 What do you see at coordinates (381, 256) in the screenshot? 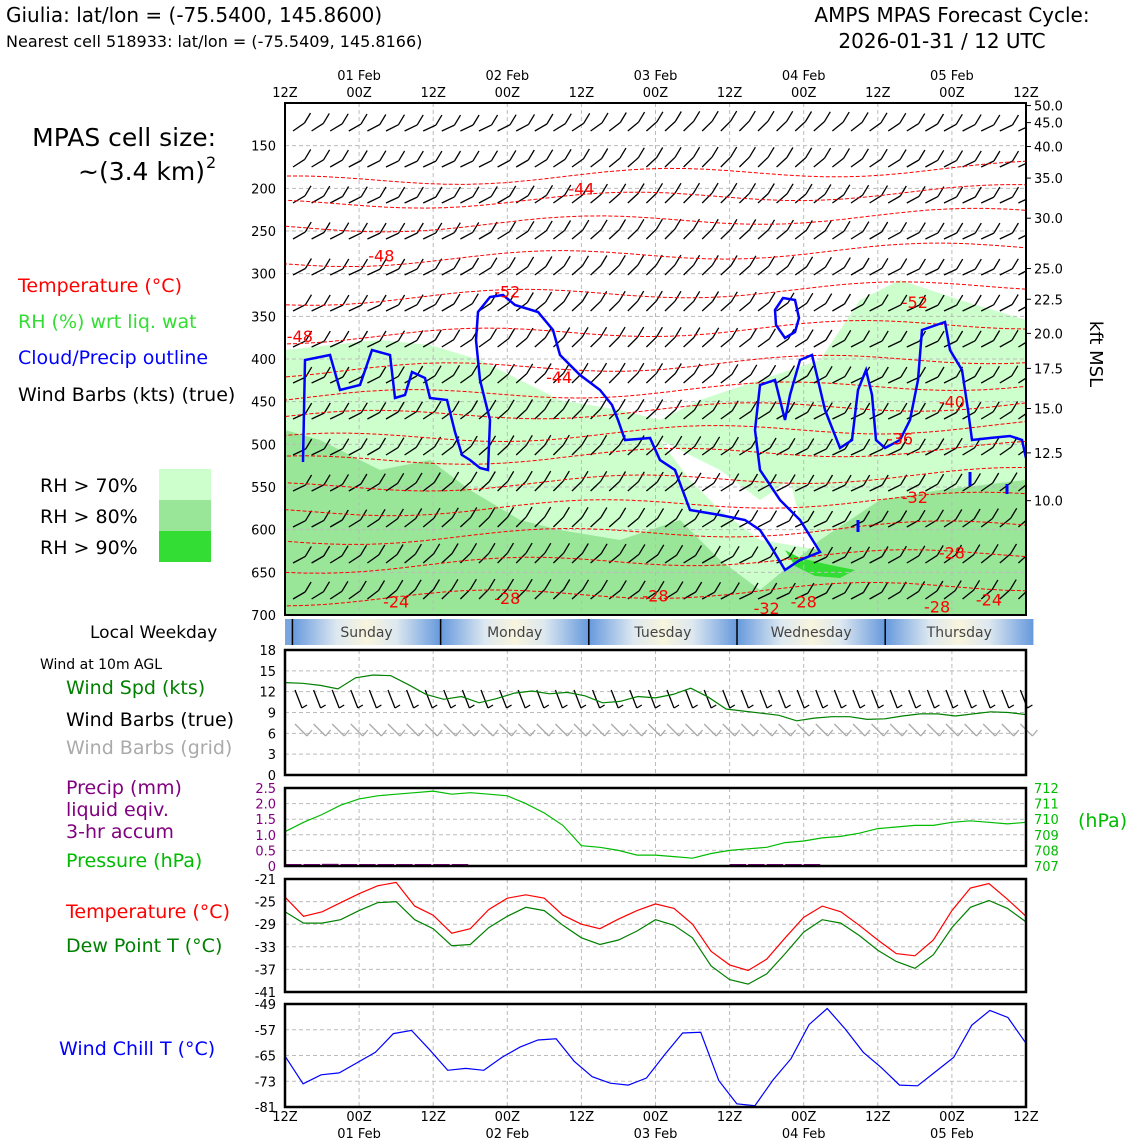
I see `temperature-label: -48` at bounding box center [381, 256].